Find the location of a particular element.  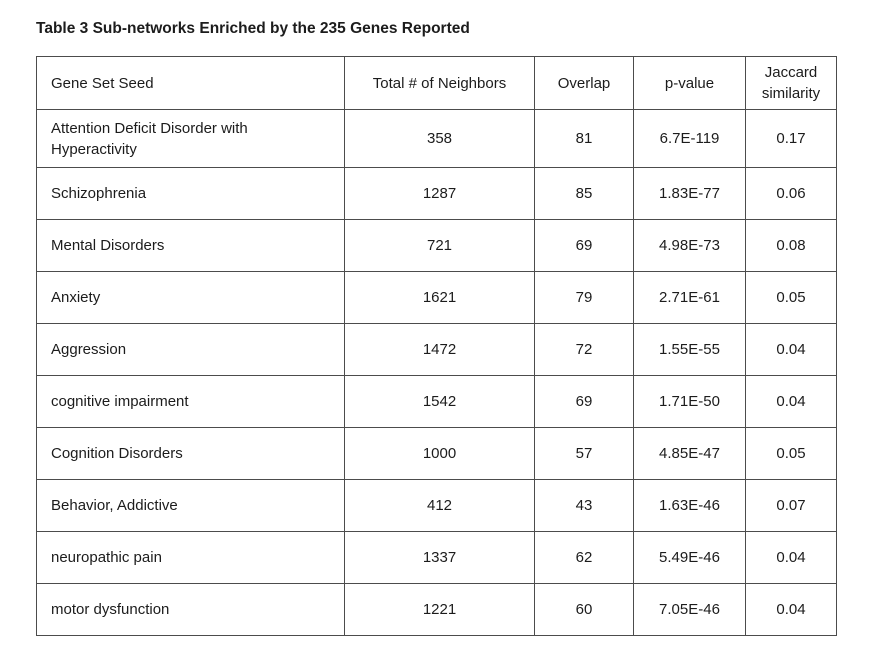

cell-p-value: 1.63E-46 is located at coordinates (689, 505).